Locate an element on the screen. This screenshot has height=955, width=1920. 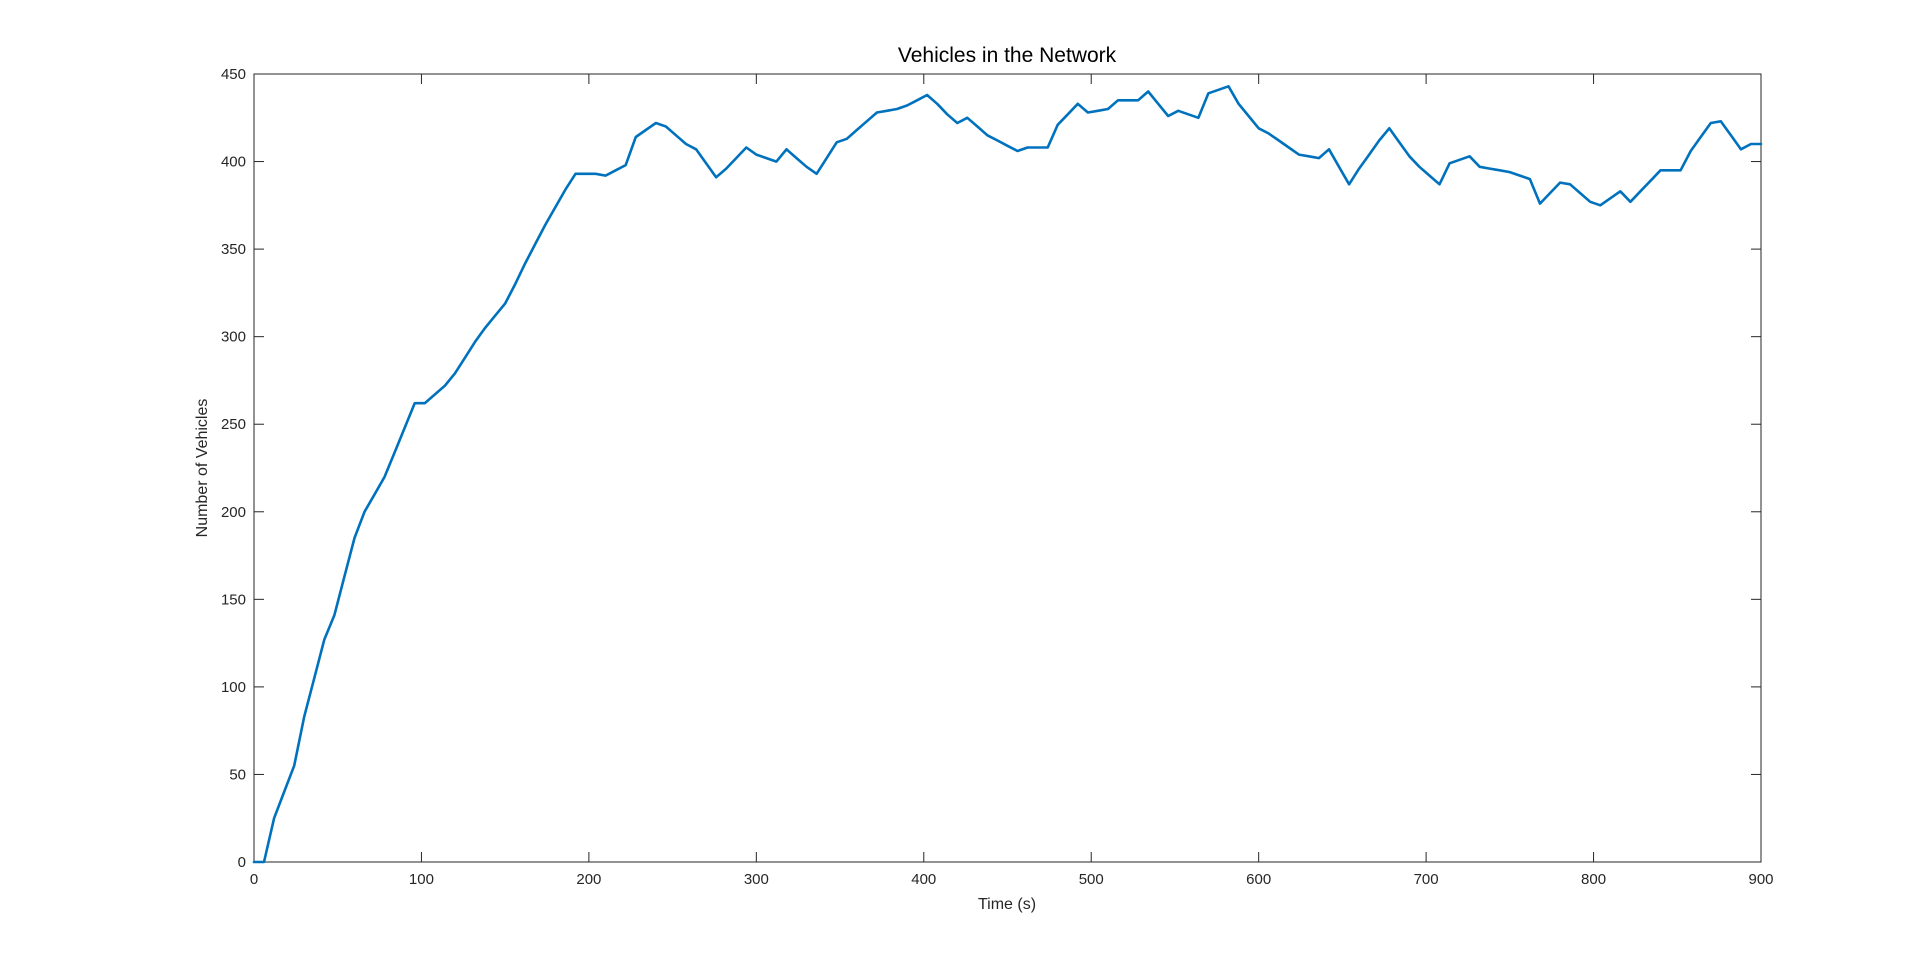
y-tick-label: 300 is located at coordinates (233, 337).